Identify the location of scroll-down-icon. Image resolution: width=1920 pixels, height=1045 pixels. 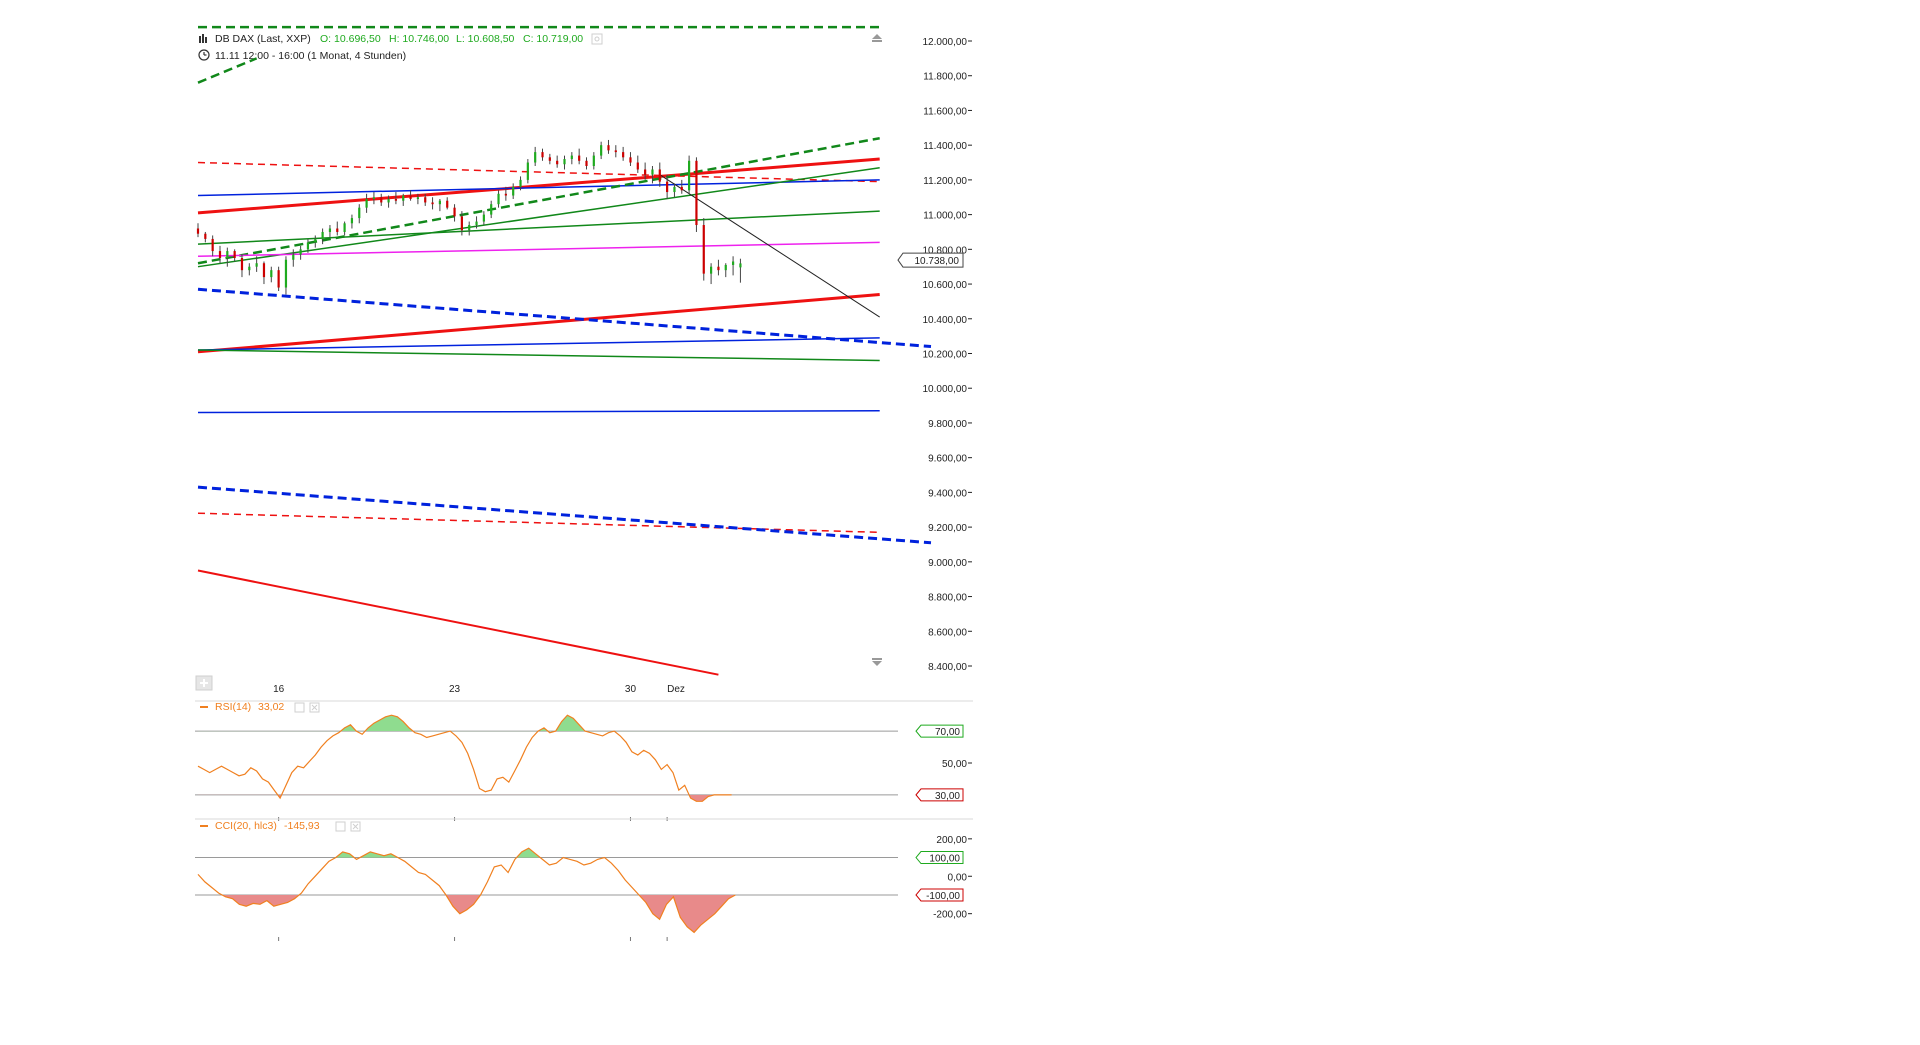
(877, 662).